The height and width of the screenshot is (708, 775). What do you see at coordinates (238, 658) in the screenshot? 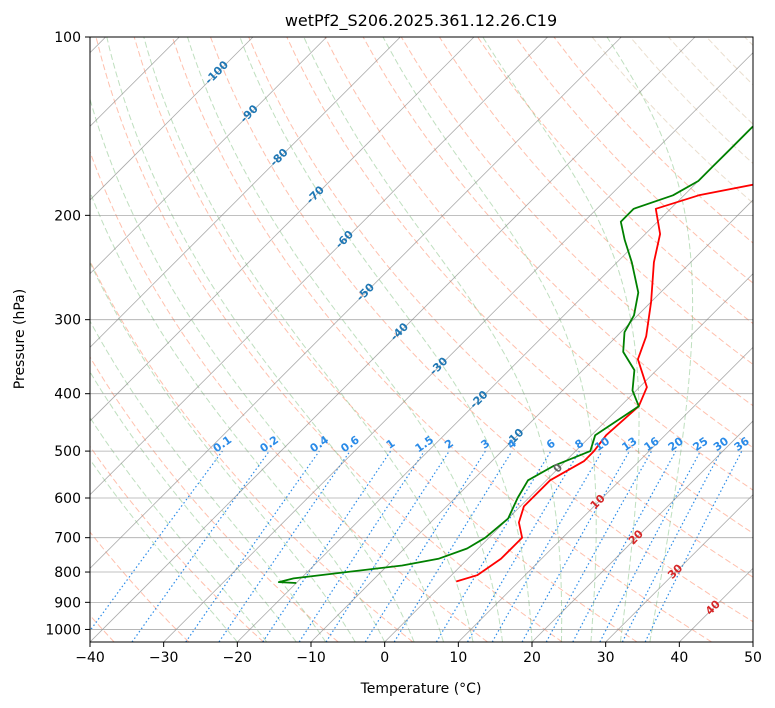
I see `x-tick-label: −20` at bounding box center [238, 658].